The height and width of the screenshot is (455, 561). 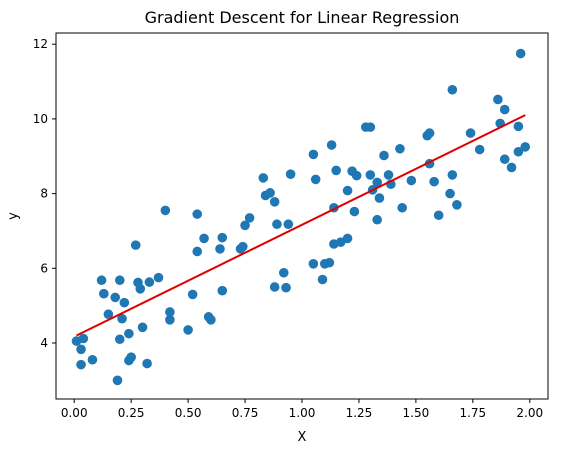 I want to click on chart-title: Gradient Descent for Linear Regression, so click(x=302, y=17).